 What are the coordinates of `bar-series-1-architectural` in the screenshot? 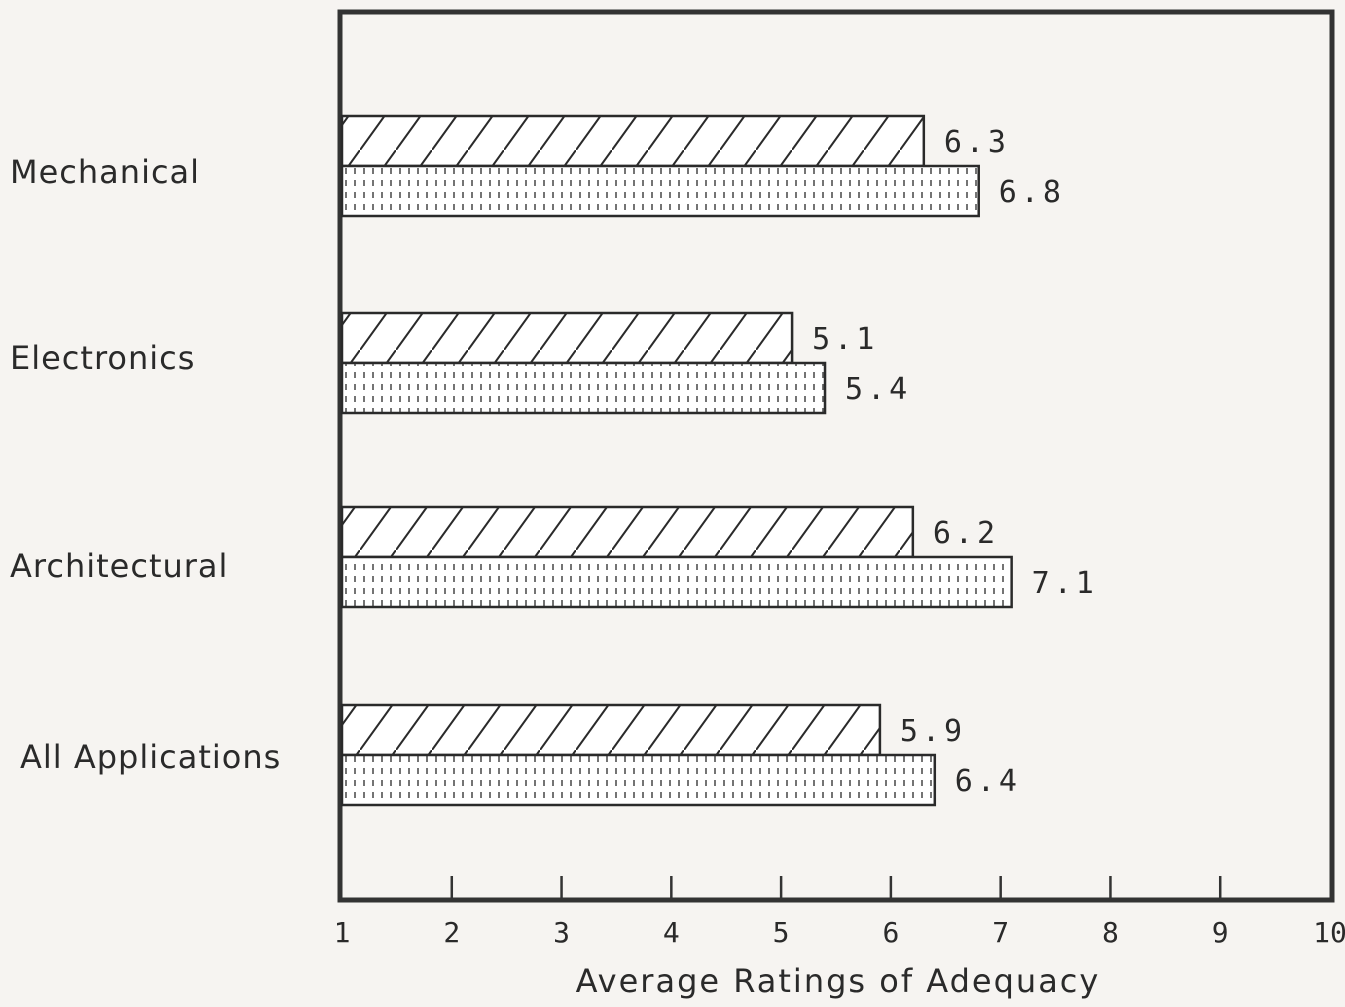 It's located at (627, 532).